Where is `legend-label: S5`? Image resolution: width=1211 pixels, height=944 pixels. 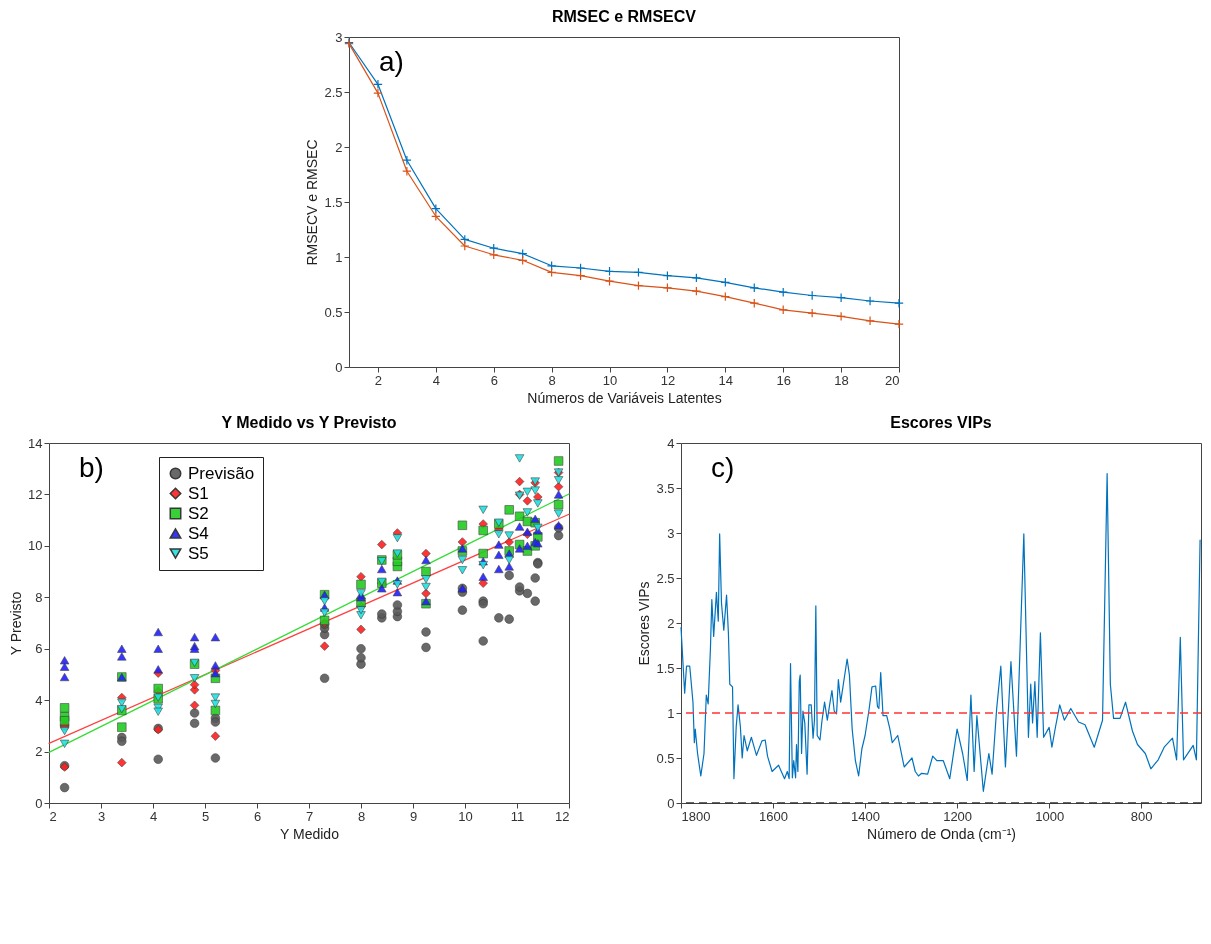
legend-label: S5 is located at coordinates (198, 553).